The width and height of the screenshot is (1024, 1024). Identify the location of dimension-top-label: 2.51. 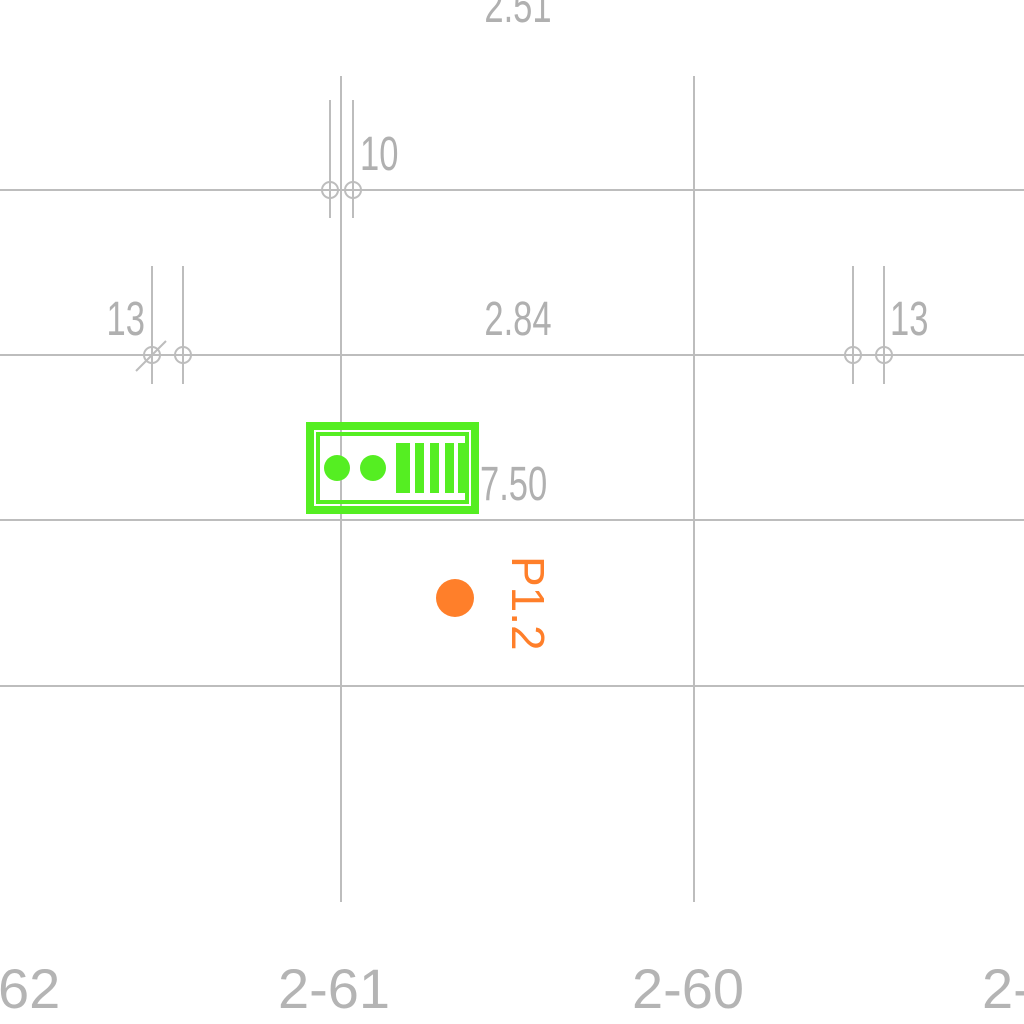
(517, 16).